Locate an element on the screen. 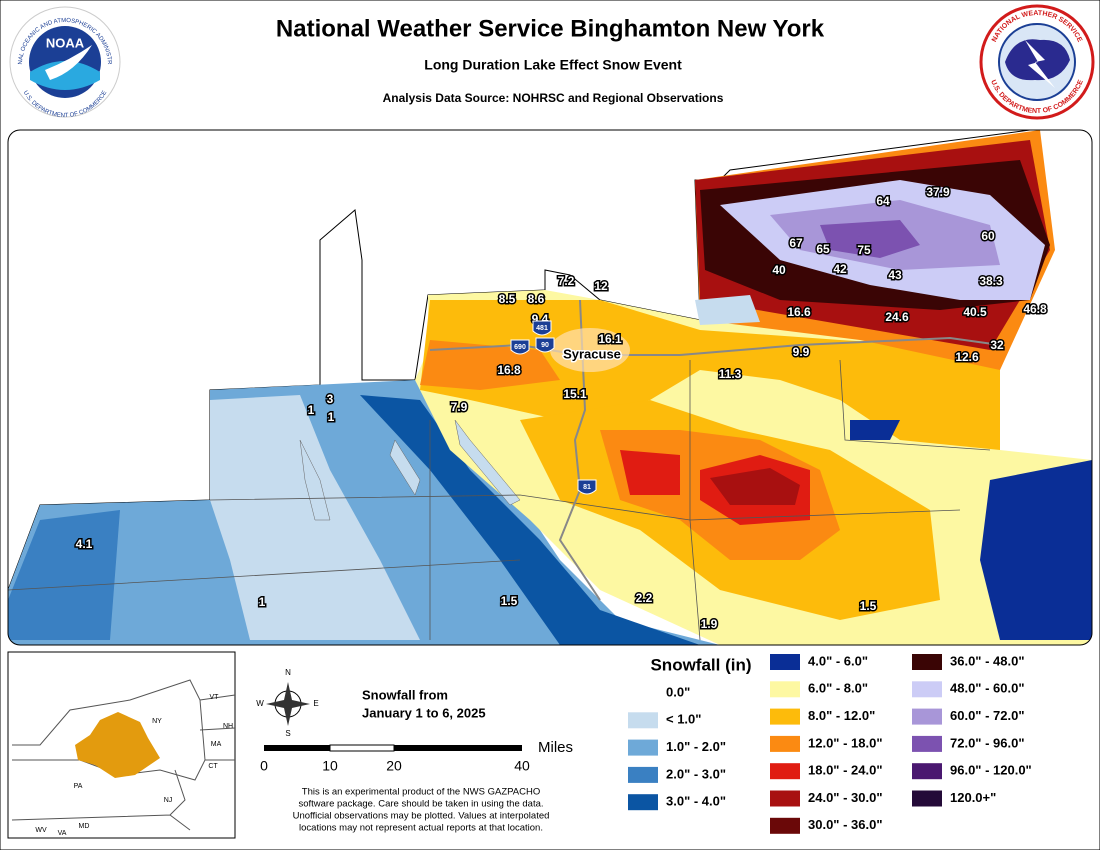  snowfall-label: 46.8 is located at coordinates (1035, 309).